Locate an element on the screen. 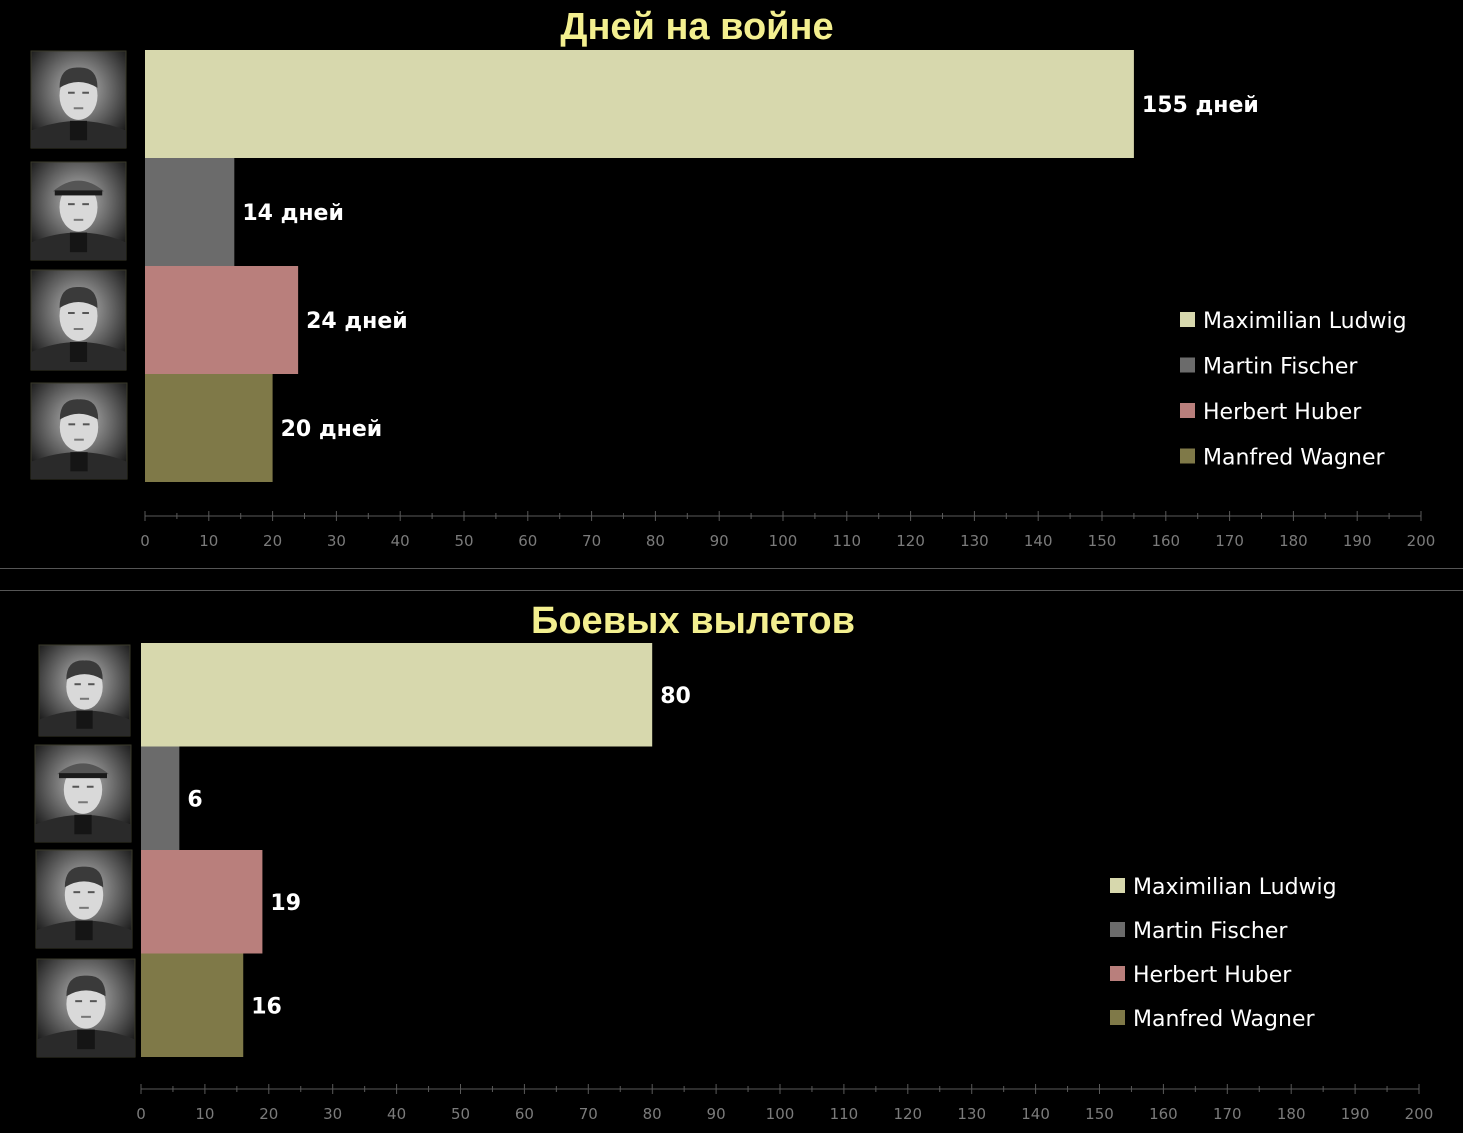 The image size is (1463, 1133). data-label: 20 дней is located at coordinates (332, 429).